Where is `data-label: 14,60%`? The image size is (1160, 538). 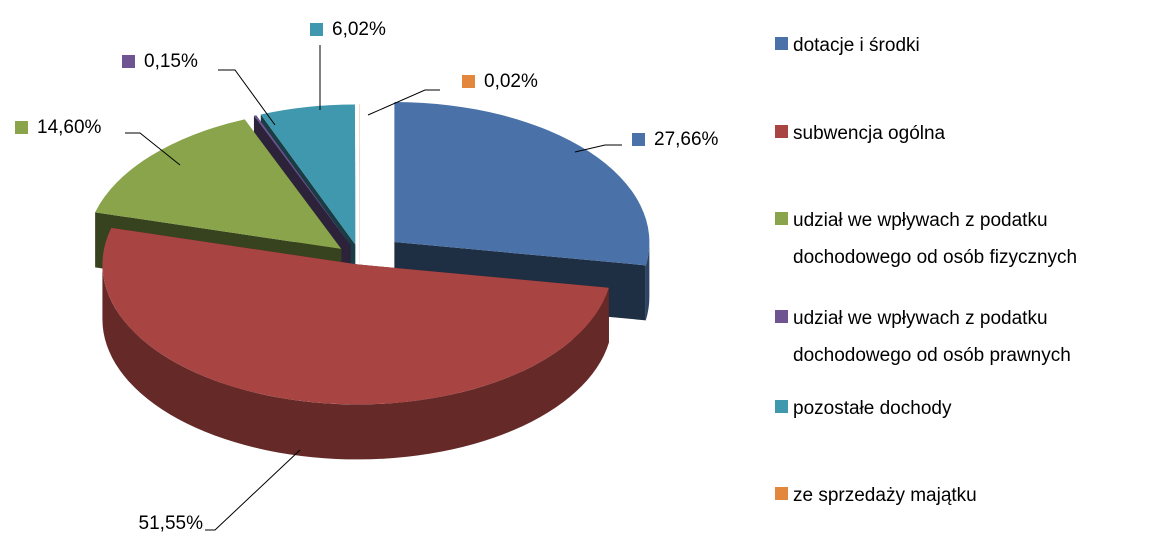 data-label: 14,60% is located at coordinates (69, 127).